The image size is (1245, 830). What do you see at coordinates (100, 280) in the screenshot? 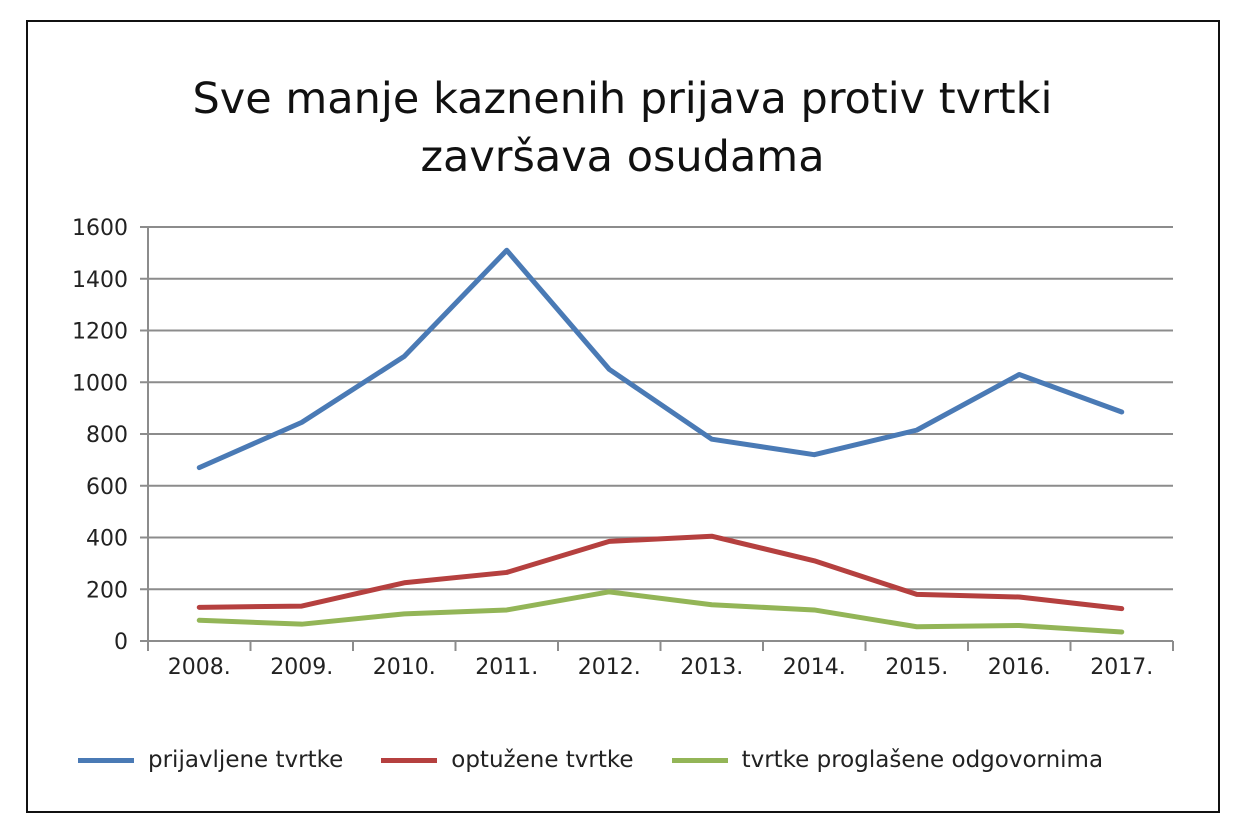
I see `y-tick-label: 1400` at bounding box center [100, 280].